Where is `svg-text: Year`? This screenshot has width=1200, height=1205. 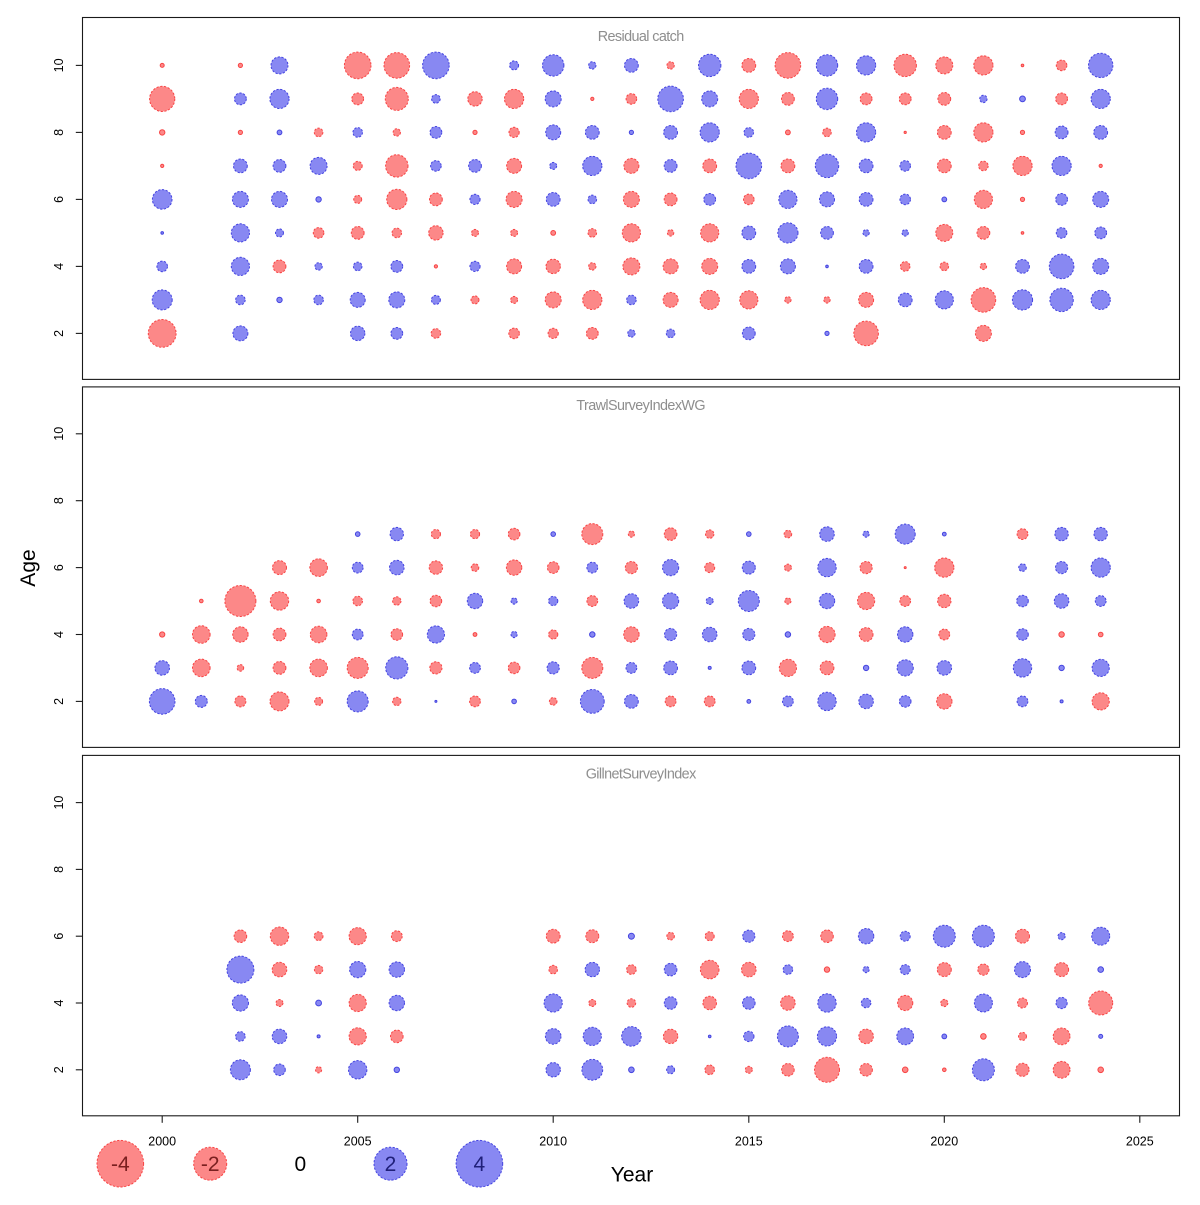
svg-text: Year is located at coordinates (632, 1175).